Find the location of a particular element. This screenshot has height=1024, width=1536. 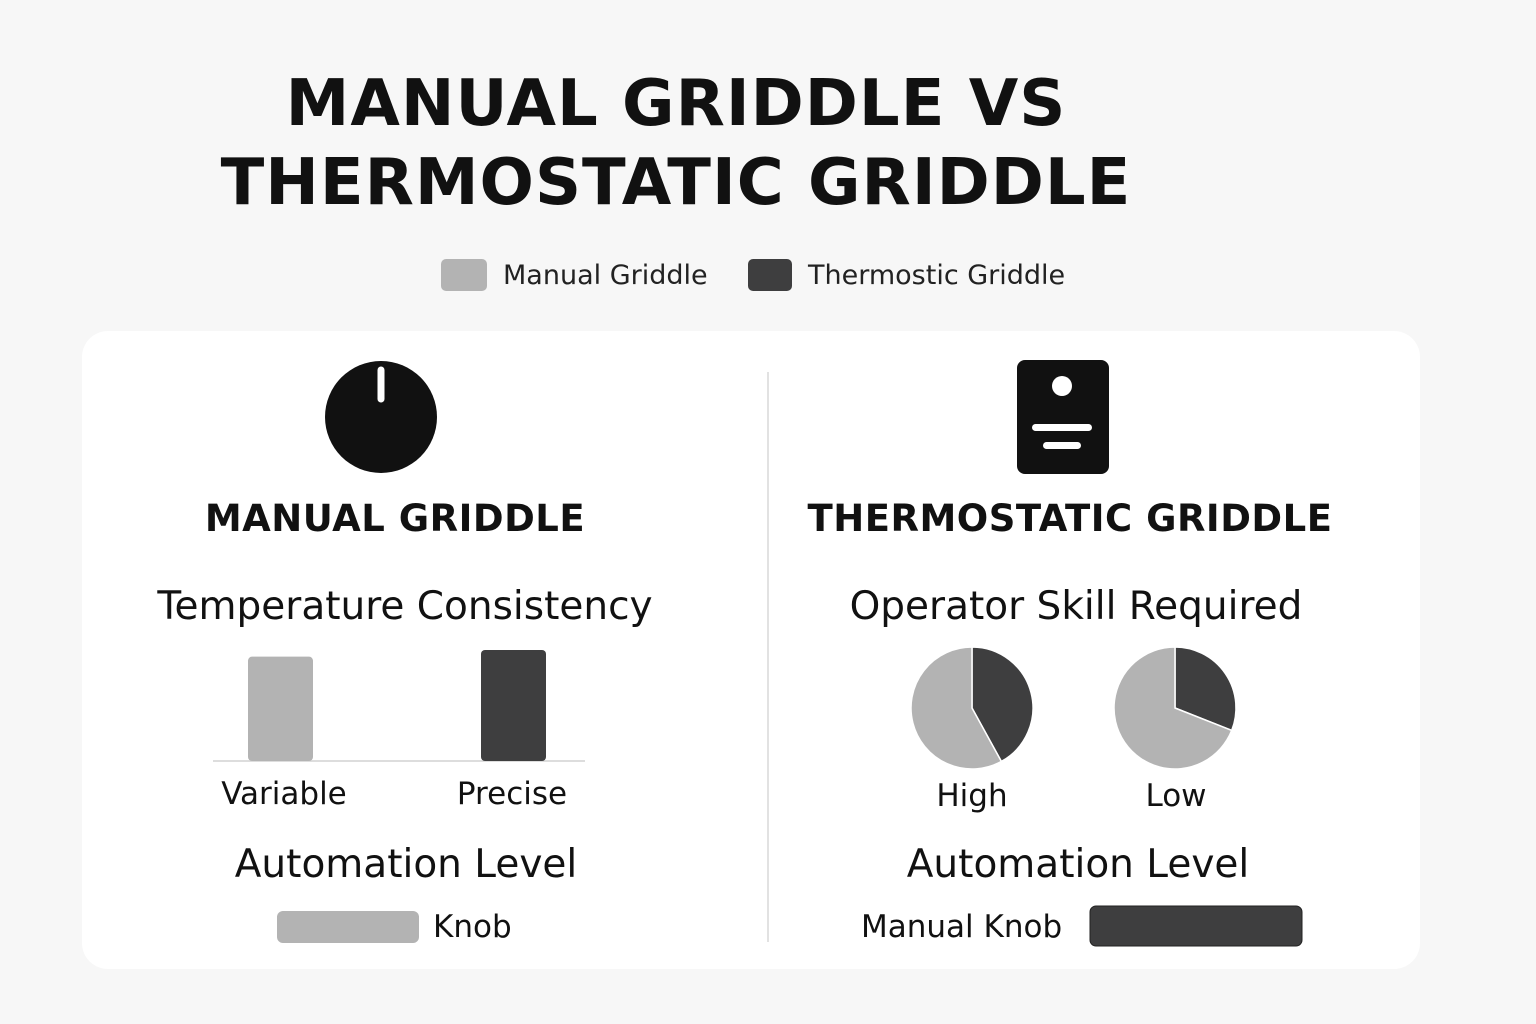

title-line-1: MANUAL GRIDDLE VS is located at coordinates (676, 104).